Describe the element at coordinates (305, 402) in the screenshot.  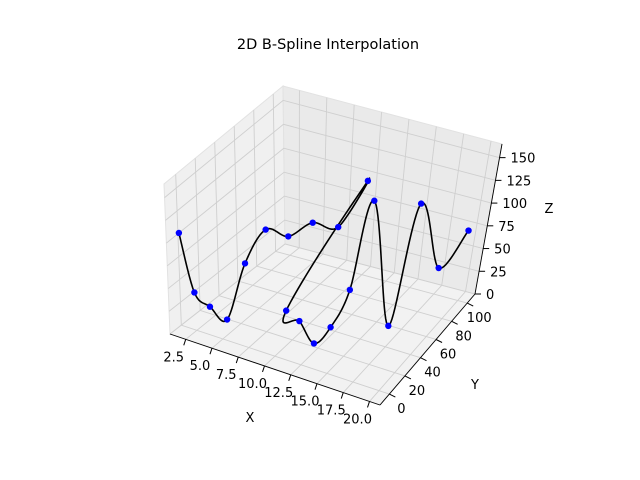
I see `x-tick-label: 15.0` at that location.